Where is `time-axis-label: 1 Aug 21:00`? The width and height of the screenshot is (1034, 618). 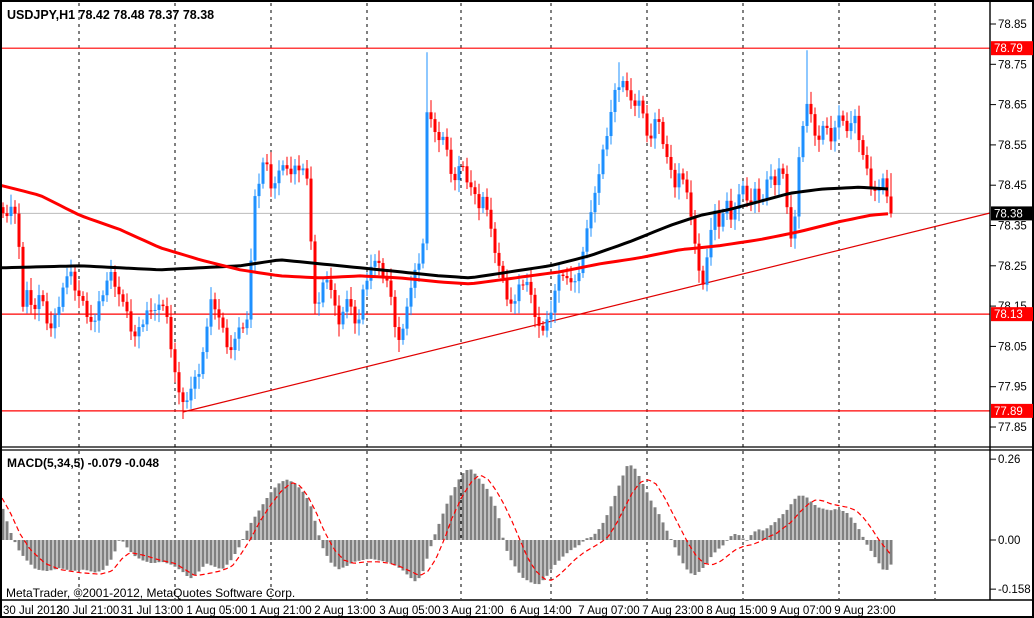 time-axis-label: 1 Aug 21:00 is located at coordinates (280, 611).